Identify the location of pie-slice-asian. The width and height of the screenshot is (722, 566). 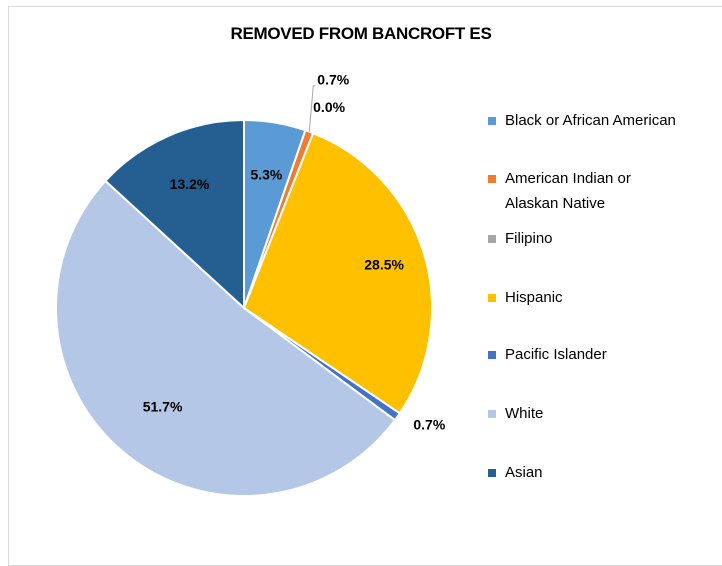
(174, 214).